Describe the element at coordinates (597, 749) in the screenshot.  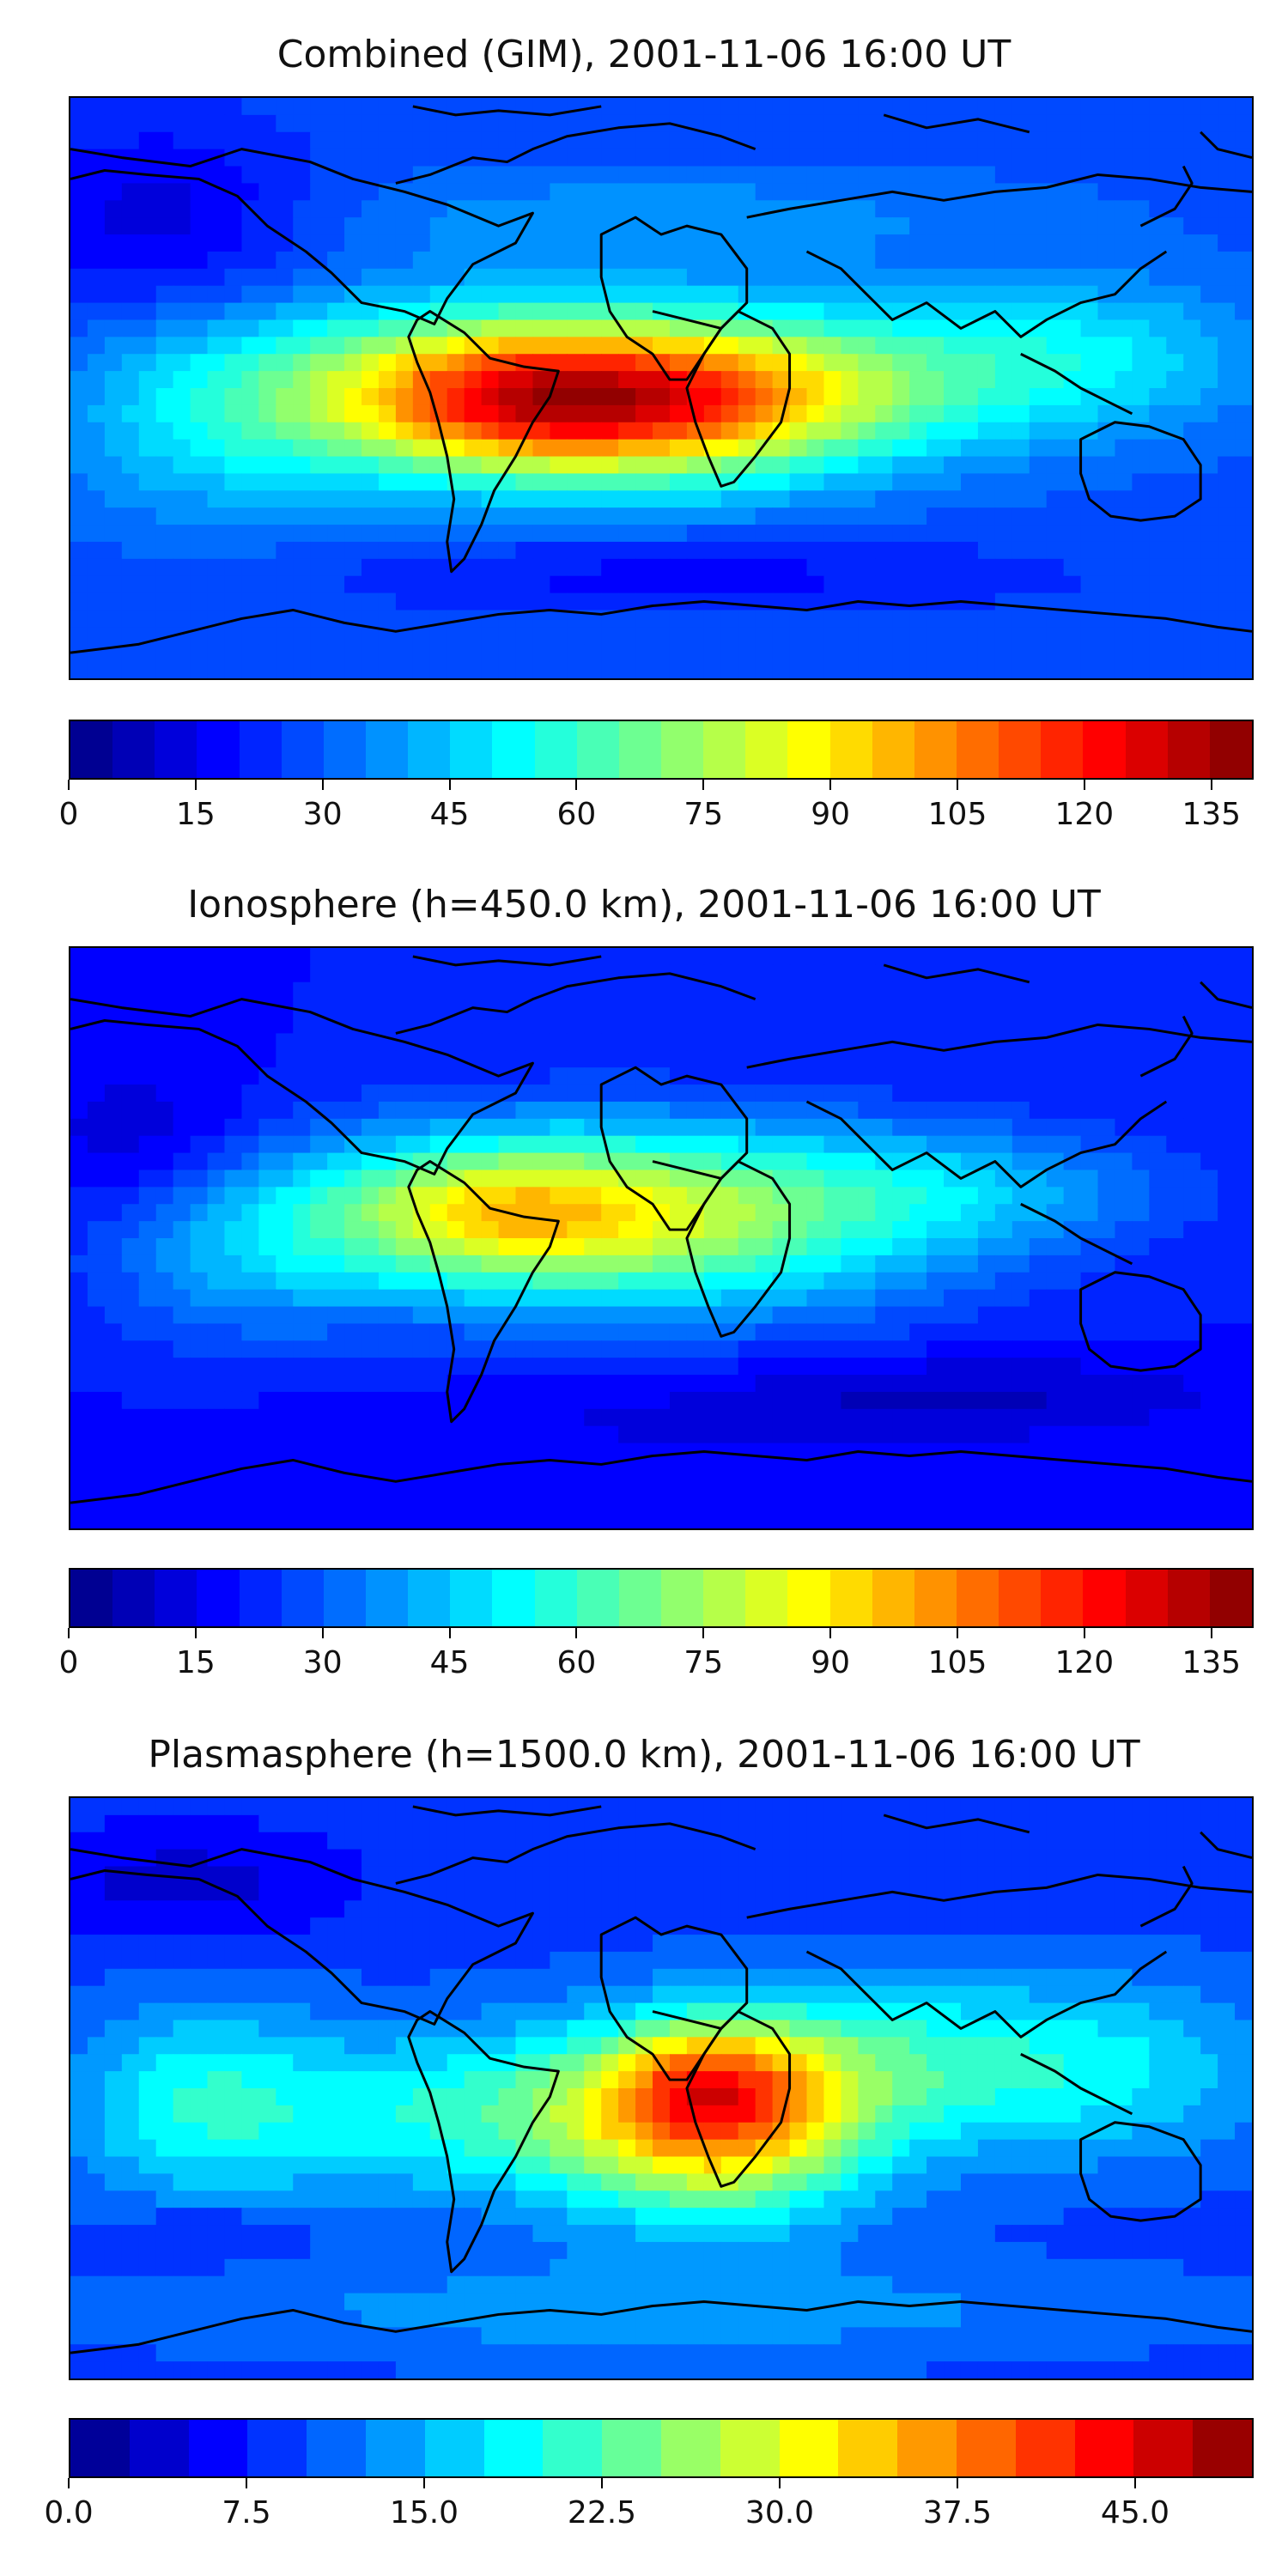
I see `colorbar-level` at that location.